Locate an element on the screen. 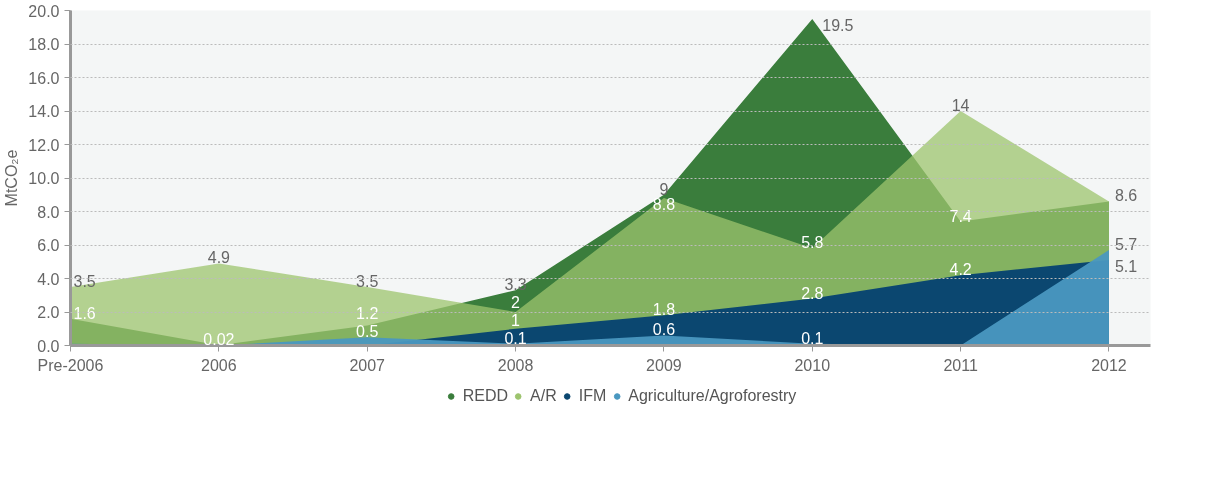 Image resolution: width=1221 pixels, height=479 pixels. data-label: 1.6 is located at coordinates (84, 313).